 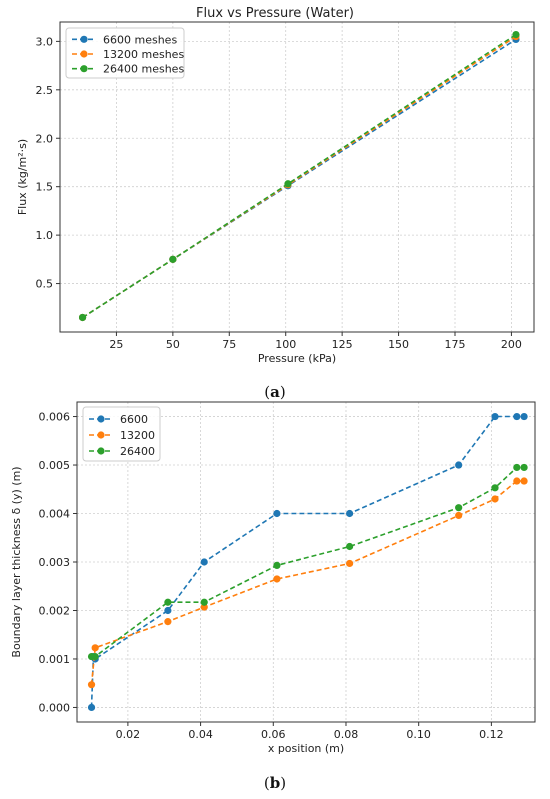 I want to click on x-tick-label: 25, so click(x=116, y=344).